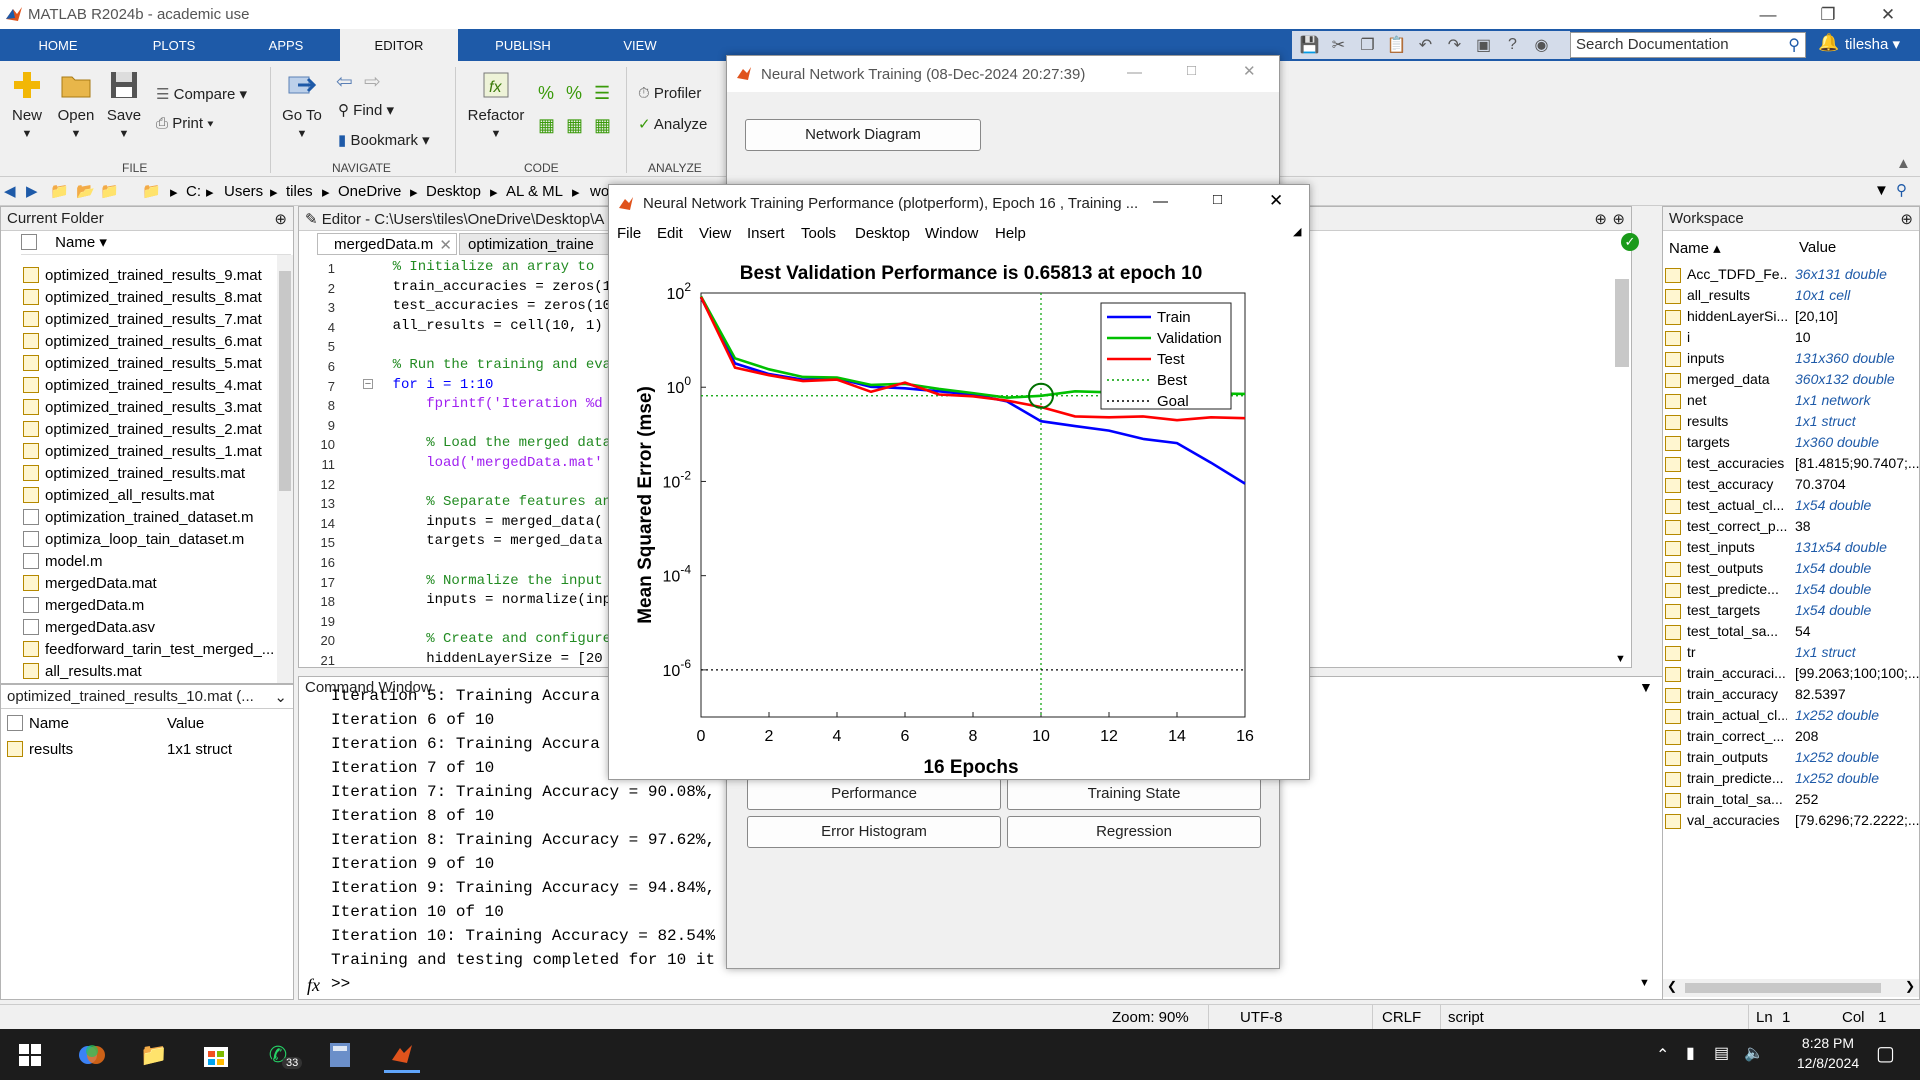  What do you see at coordinates (496, 105) in the screenshot?
I see `refactor-button: fx Refactor ▼` at bounding box center [496, 105].